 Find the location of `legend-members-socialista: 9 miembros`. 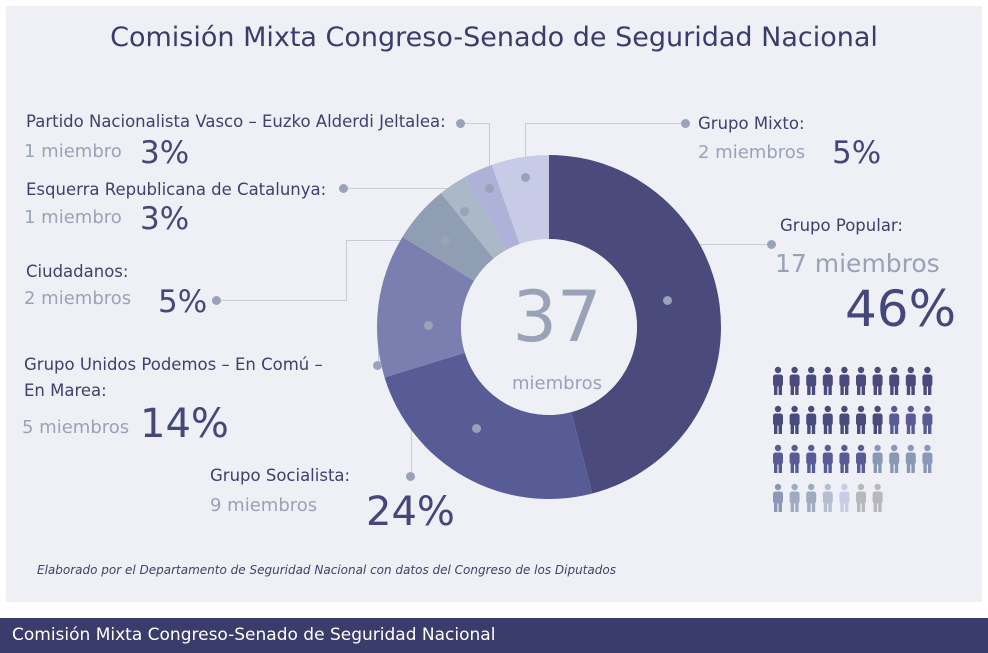

legend-members-socialista: 9 miembros is located at coordinates (264, 505).